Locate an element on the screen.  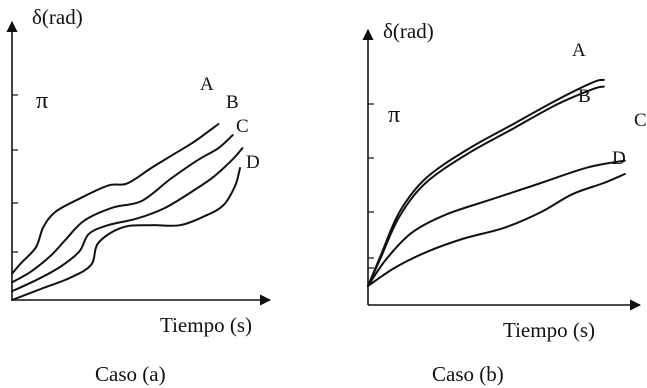
y-axis-label-a: δ(rad) is located at coordinates (57, 17).